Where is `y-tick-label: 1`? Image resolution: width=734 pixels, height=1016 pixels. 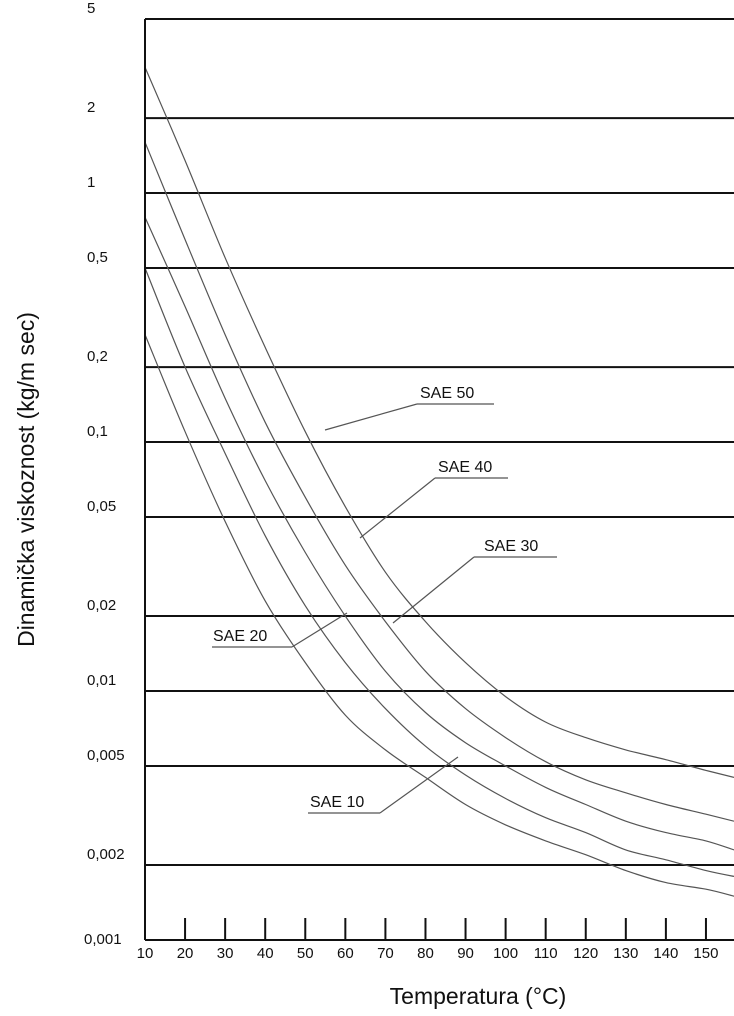 y-tick-label: 1 is located at coordinates (91, 182).